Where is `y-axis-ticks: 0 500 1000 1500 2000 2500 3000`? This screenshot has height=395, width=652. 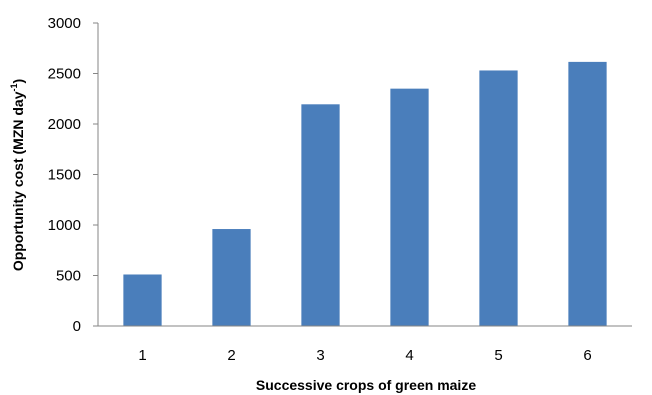
y-axis-ticks: 0 500 1000 1500 2000 2500 3000 is located at coordinates (73, 175).